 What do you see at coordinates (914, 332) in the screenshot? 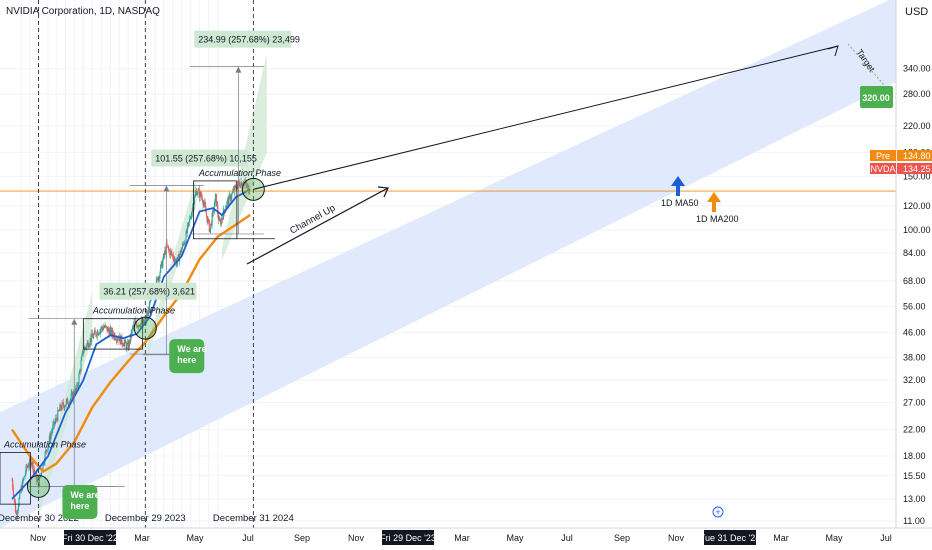
I see `y-tick-46.00: 46.00` at bounding box center [914, 332].